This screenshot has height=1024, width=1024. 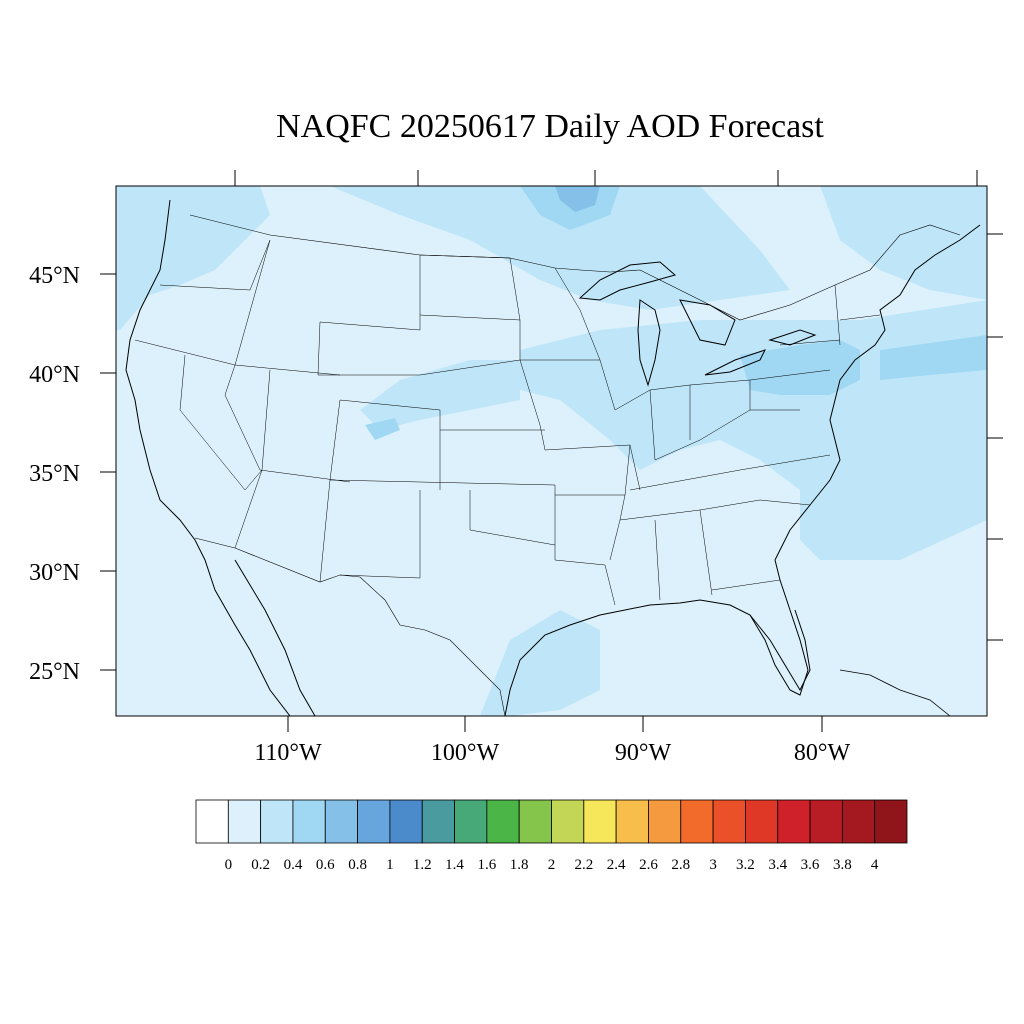 What do you see at coordinates (810, 865) in the screenshot?
I see `colorbar-label-18: 3.6` at bounding box center [810, 865].